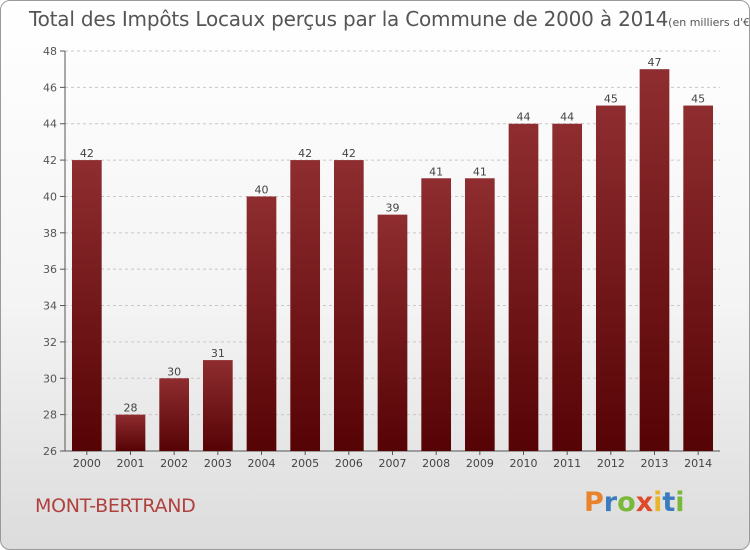  I want to click on y-tick-label: 42, so click(50, 160).